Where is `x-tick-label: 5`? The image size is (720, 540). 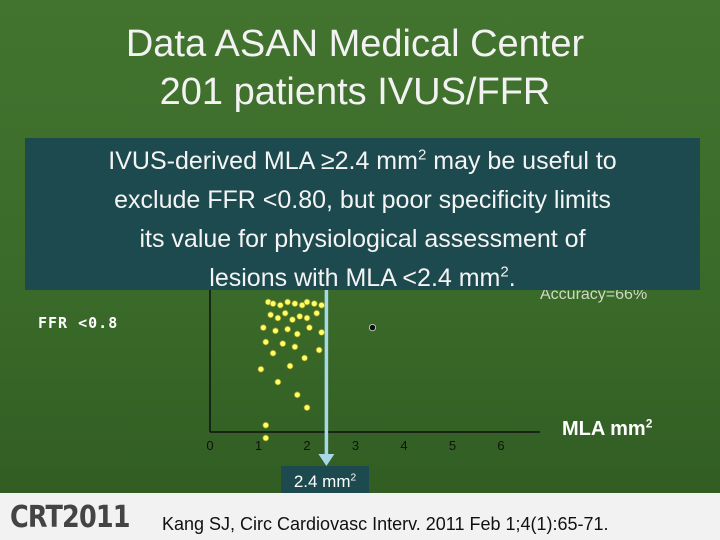 x-tick-label: 5 is located at coordinates (452, 445).